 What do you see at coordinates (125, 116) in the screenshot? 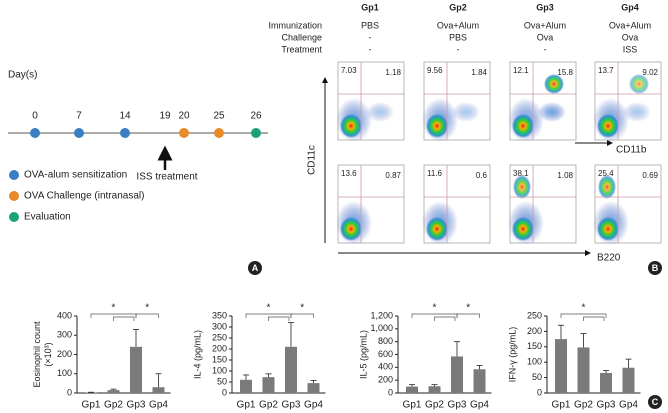
I see `day-label: 14` at bounding box center [125, 116].